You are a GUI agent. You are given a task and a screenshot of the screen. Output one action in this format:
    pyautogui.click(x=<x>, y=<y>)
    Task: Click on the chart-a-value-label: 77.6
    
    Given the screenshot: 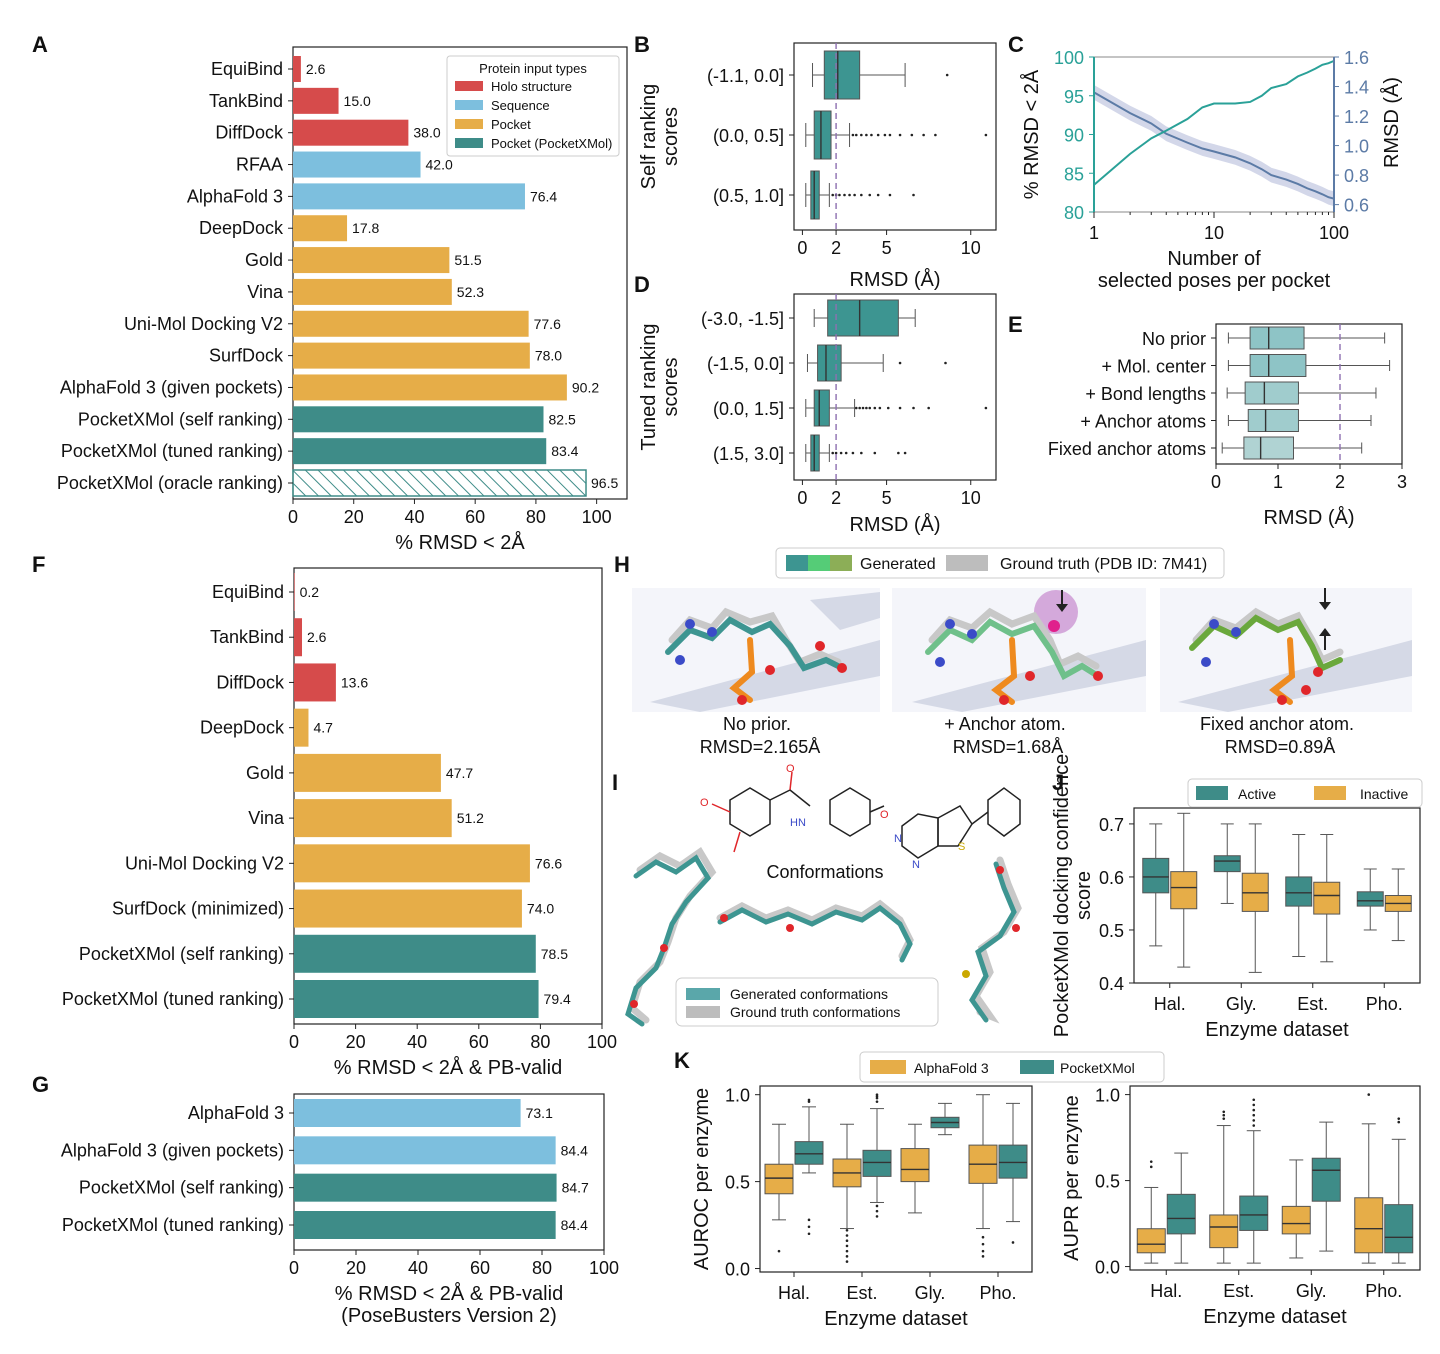 What is the action you would take?
    pyautogui.click(x=547, y=324)
    